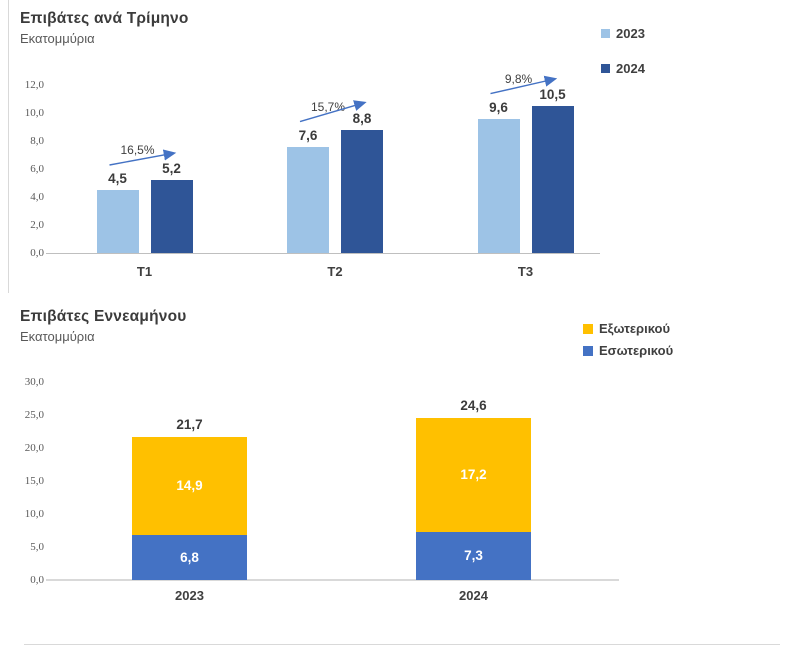  I want to click on growth-label-T3: 9,8%, so click(518, 78).